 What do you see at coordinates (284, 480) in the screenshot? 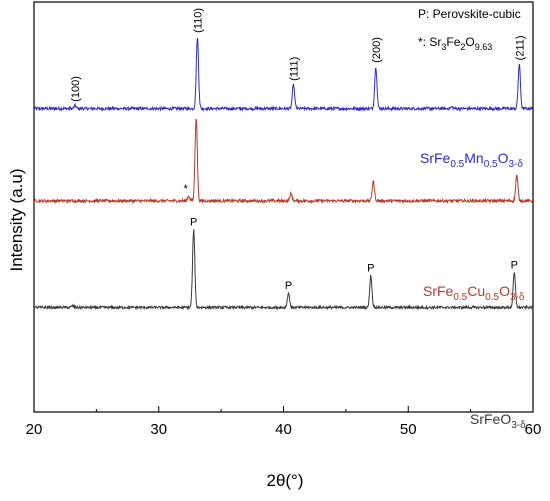
I see `x-axis-title: 2θ(°)` at bounding box center [284, 480].